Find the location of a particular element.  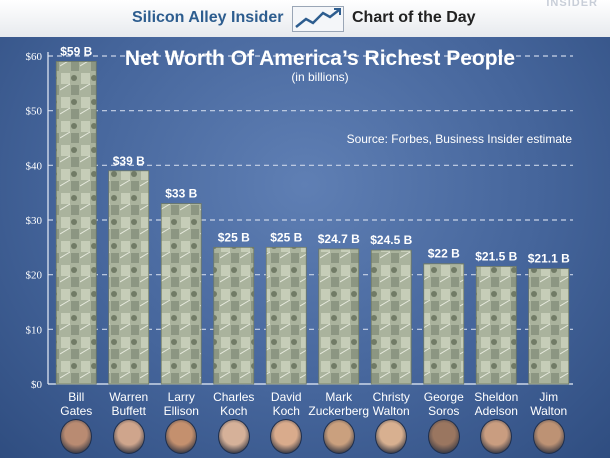

y-tick-label: $60 is located at coordinates (34, 57).